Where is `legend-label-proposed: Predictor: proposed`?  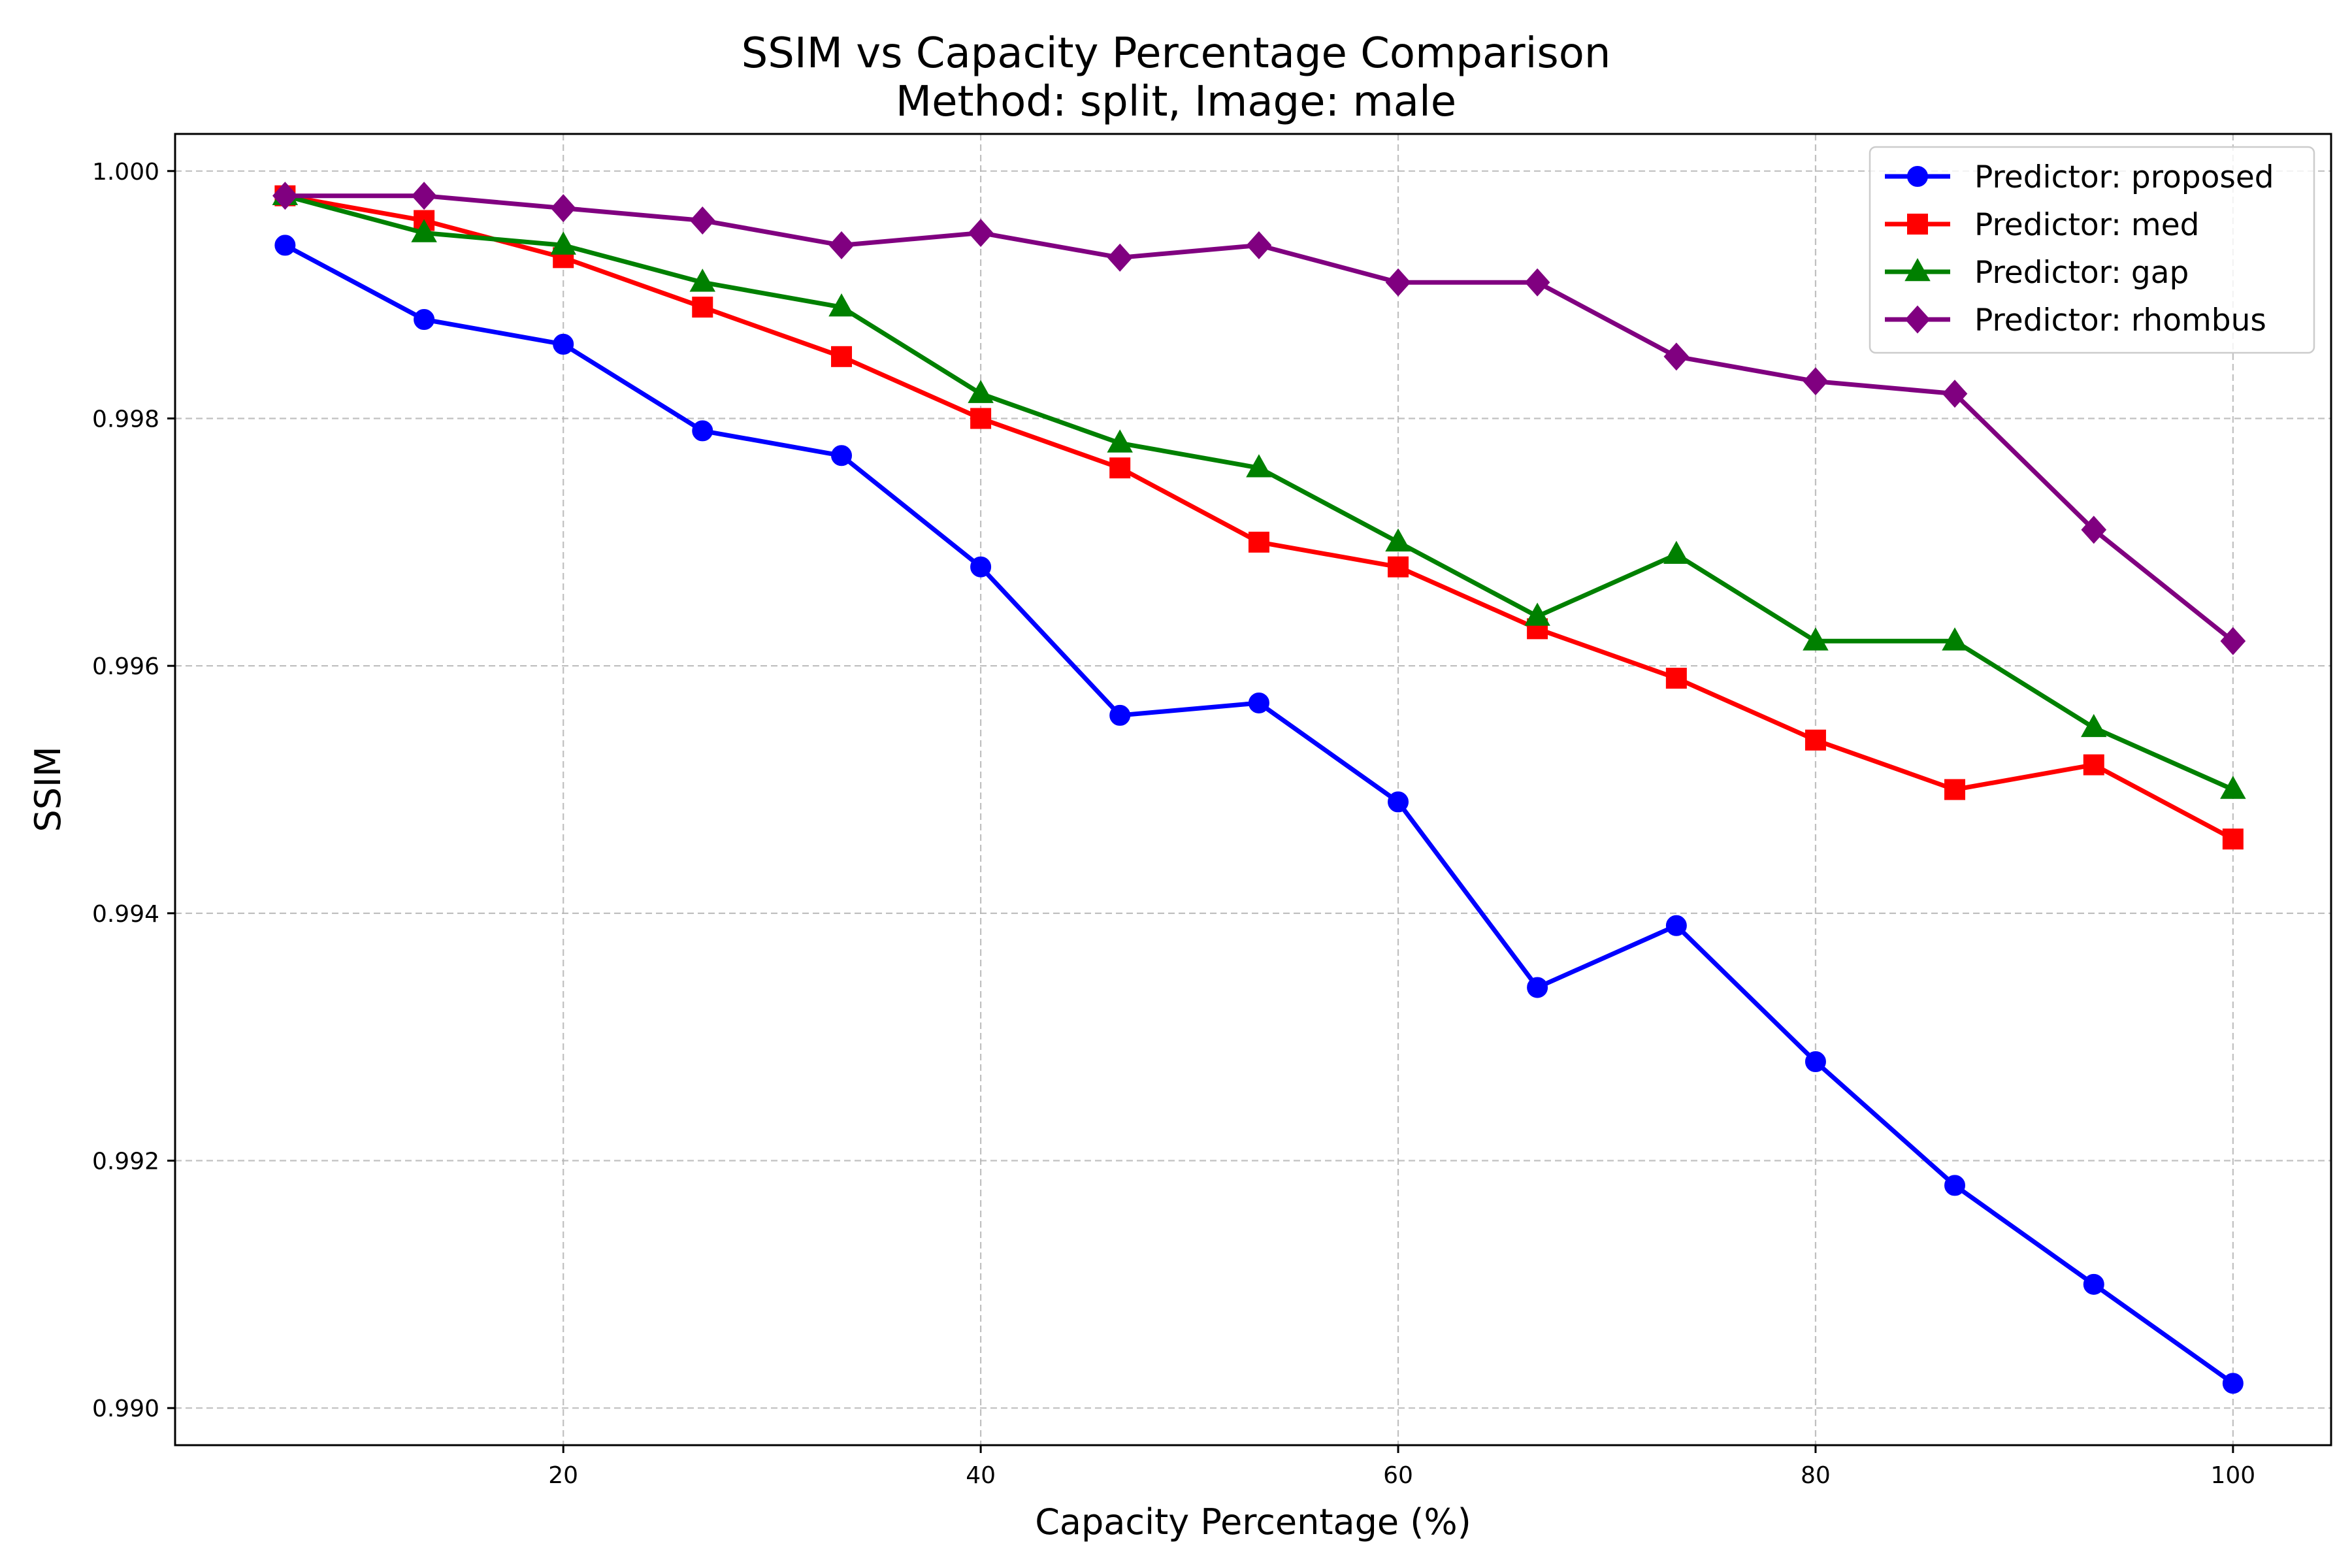 legend-label-proposed: Predictor: proposed is located at coordinates (2124, 177).